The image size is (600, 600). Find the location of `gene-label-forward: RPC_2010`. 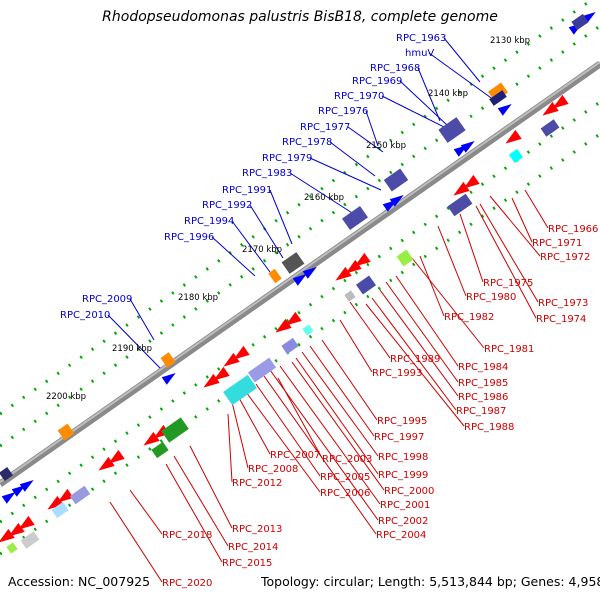

gene-label-forward: RPC_2010 is located at coordinates (85, 315).